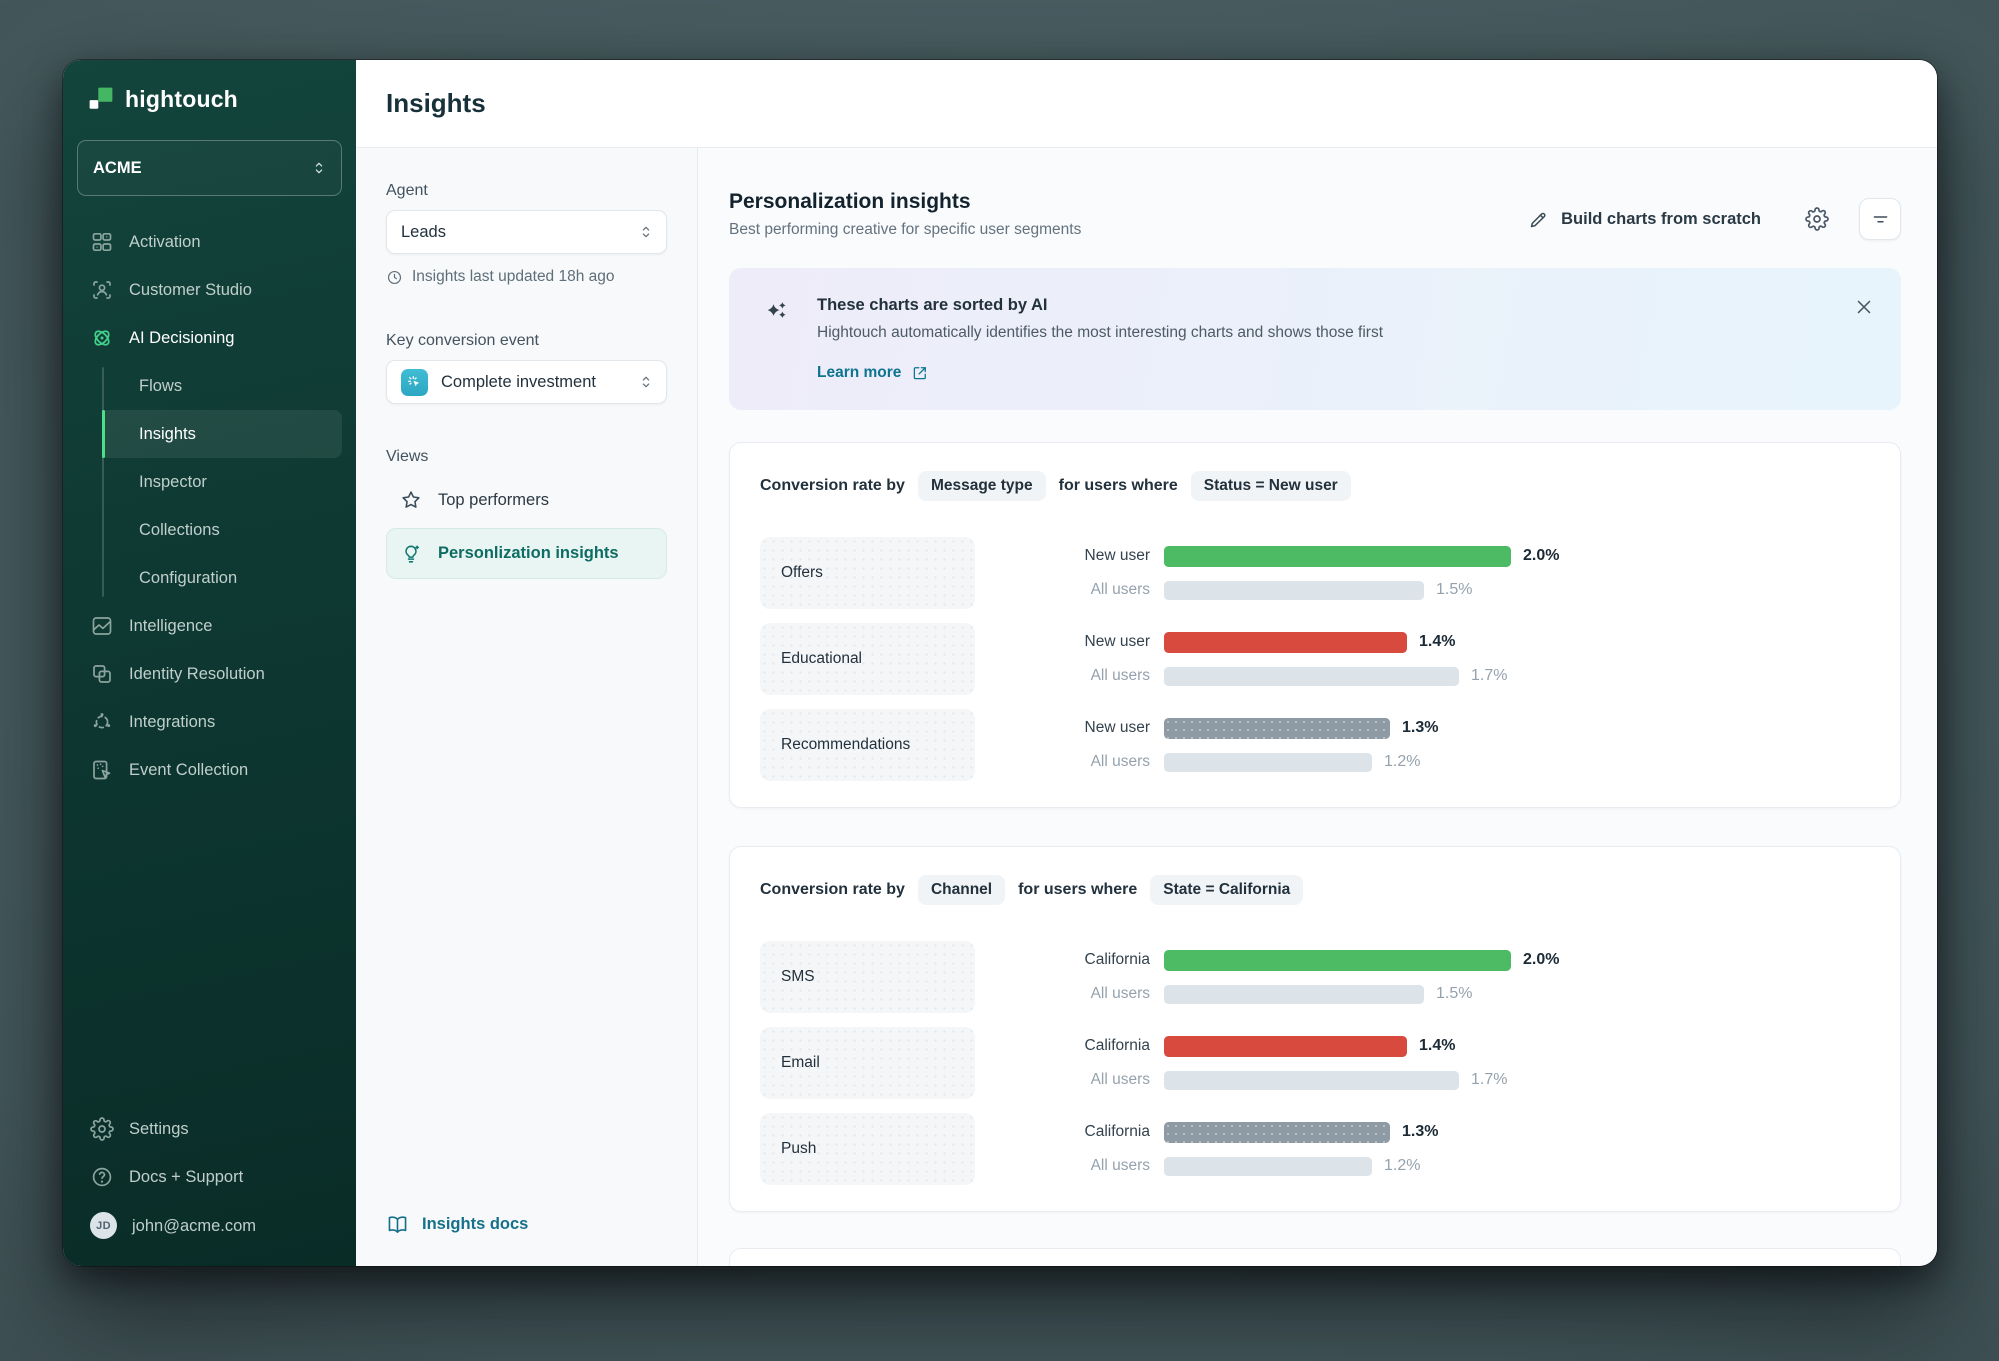 The image size is (1999, 1361). What do you see at coordinates (102, 1129) in the screenshot?
I see `settings-icon` at bounding box center [102, 1129].